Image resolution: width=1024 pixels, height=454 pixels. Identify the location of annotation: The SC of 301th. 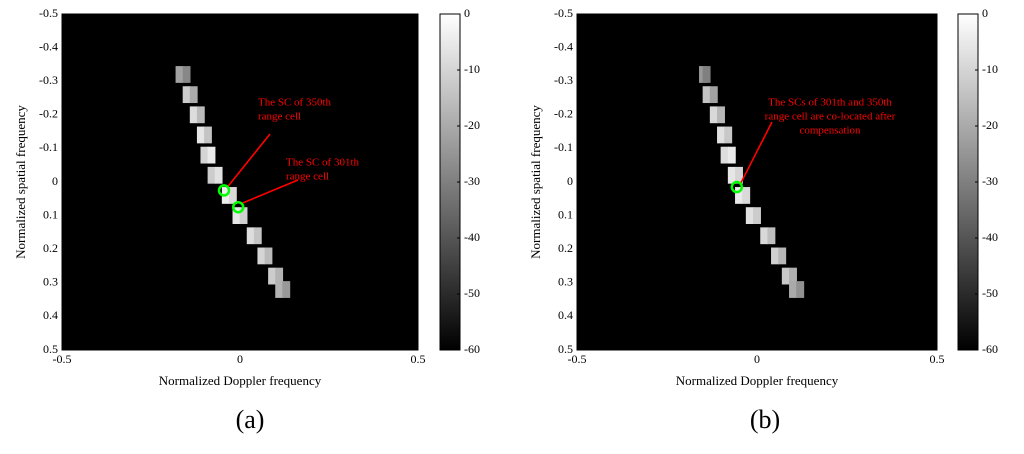
(323, 163).